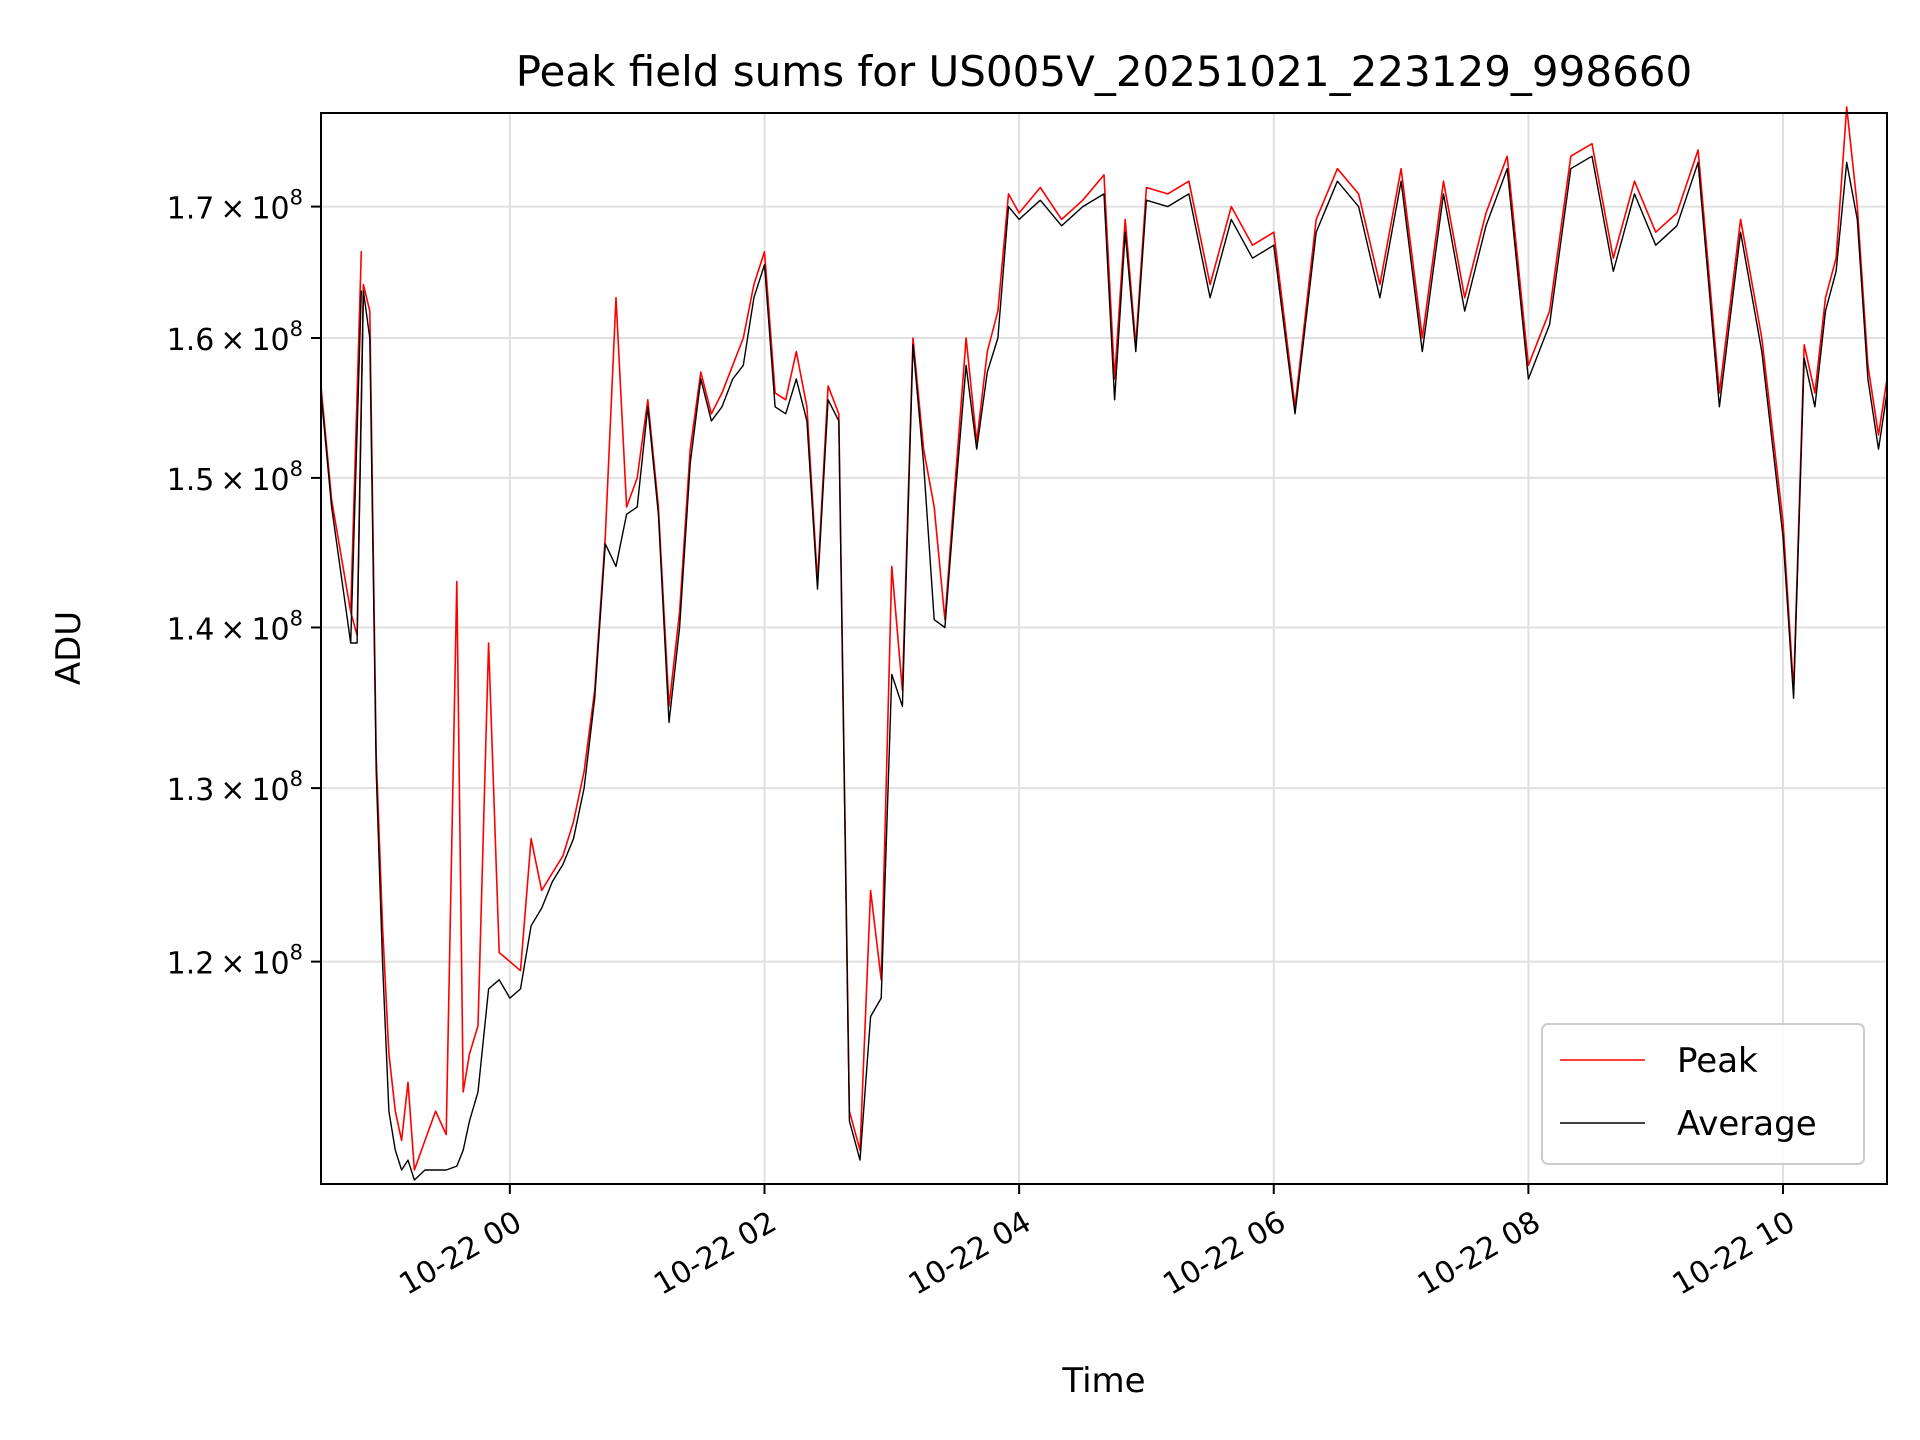  Describe the element at coordinates (69, 648) in the screenshot. I see `y-axis-title: ADU` at that location.